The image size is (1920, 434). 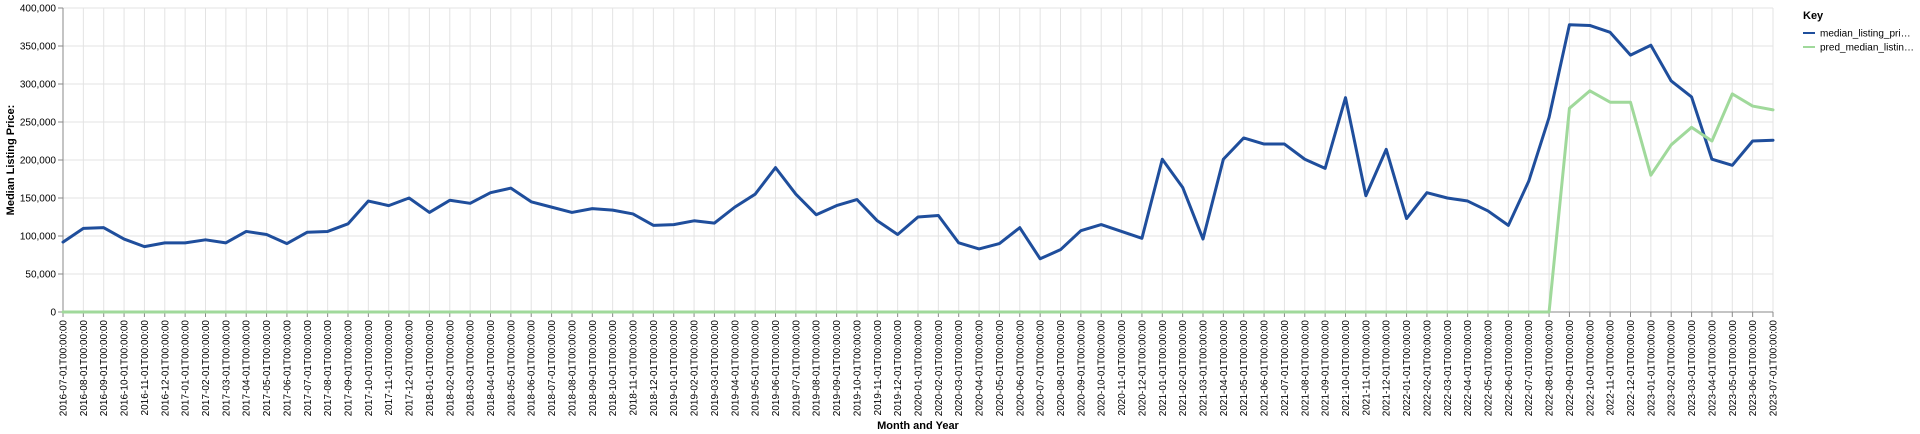 I want to click on x-tick-label: 2018-12-01T00:00:00, so click(x=654, y=368).